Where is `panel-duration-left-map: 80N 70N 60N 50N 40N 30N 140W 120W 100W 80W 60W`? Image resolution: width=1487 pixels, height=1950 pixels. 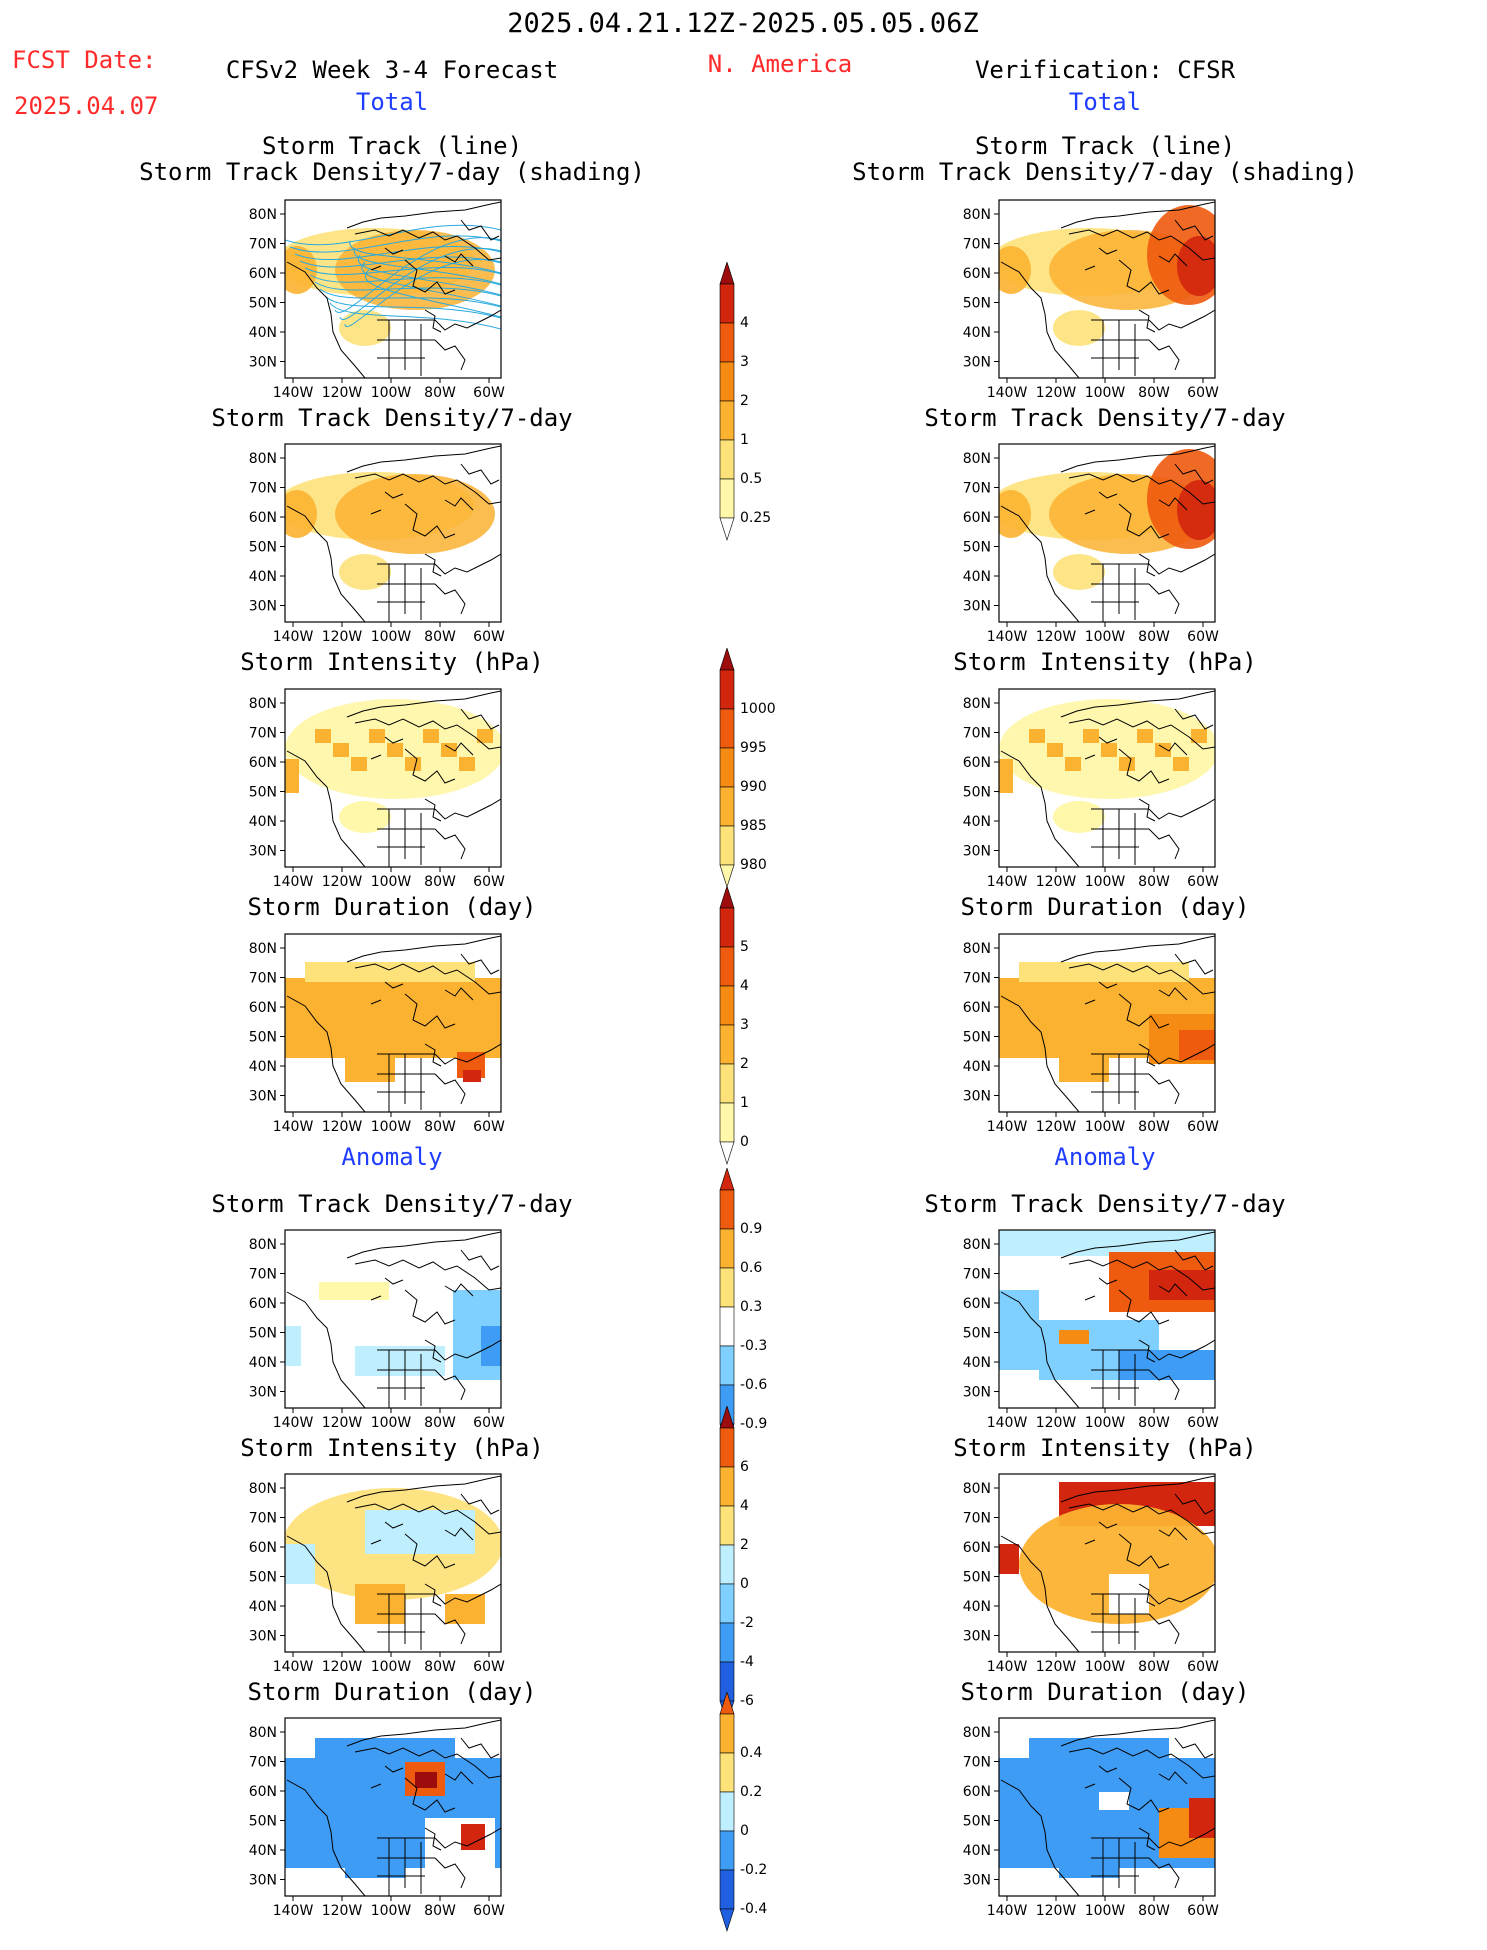 panel-duration-left-map: 80N 70N 60N 50N 40N 30N 140W 120W 100W 80W 60W is located at coordinates (377, 1034).